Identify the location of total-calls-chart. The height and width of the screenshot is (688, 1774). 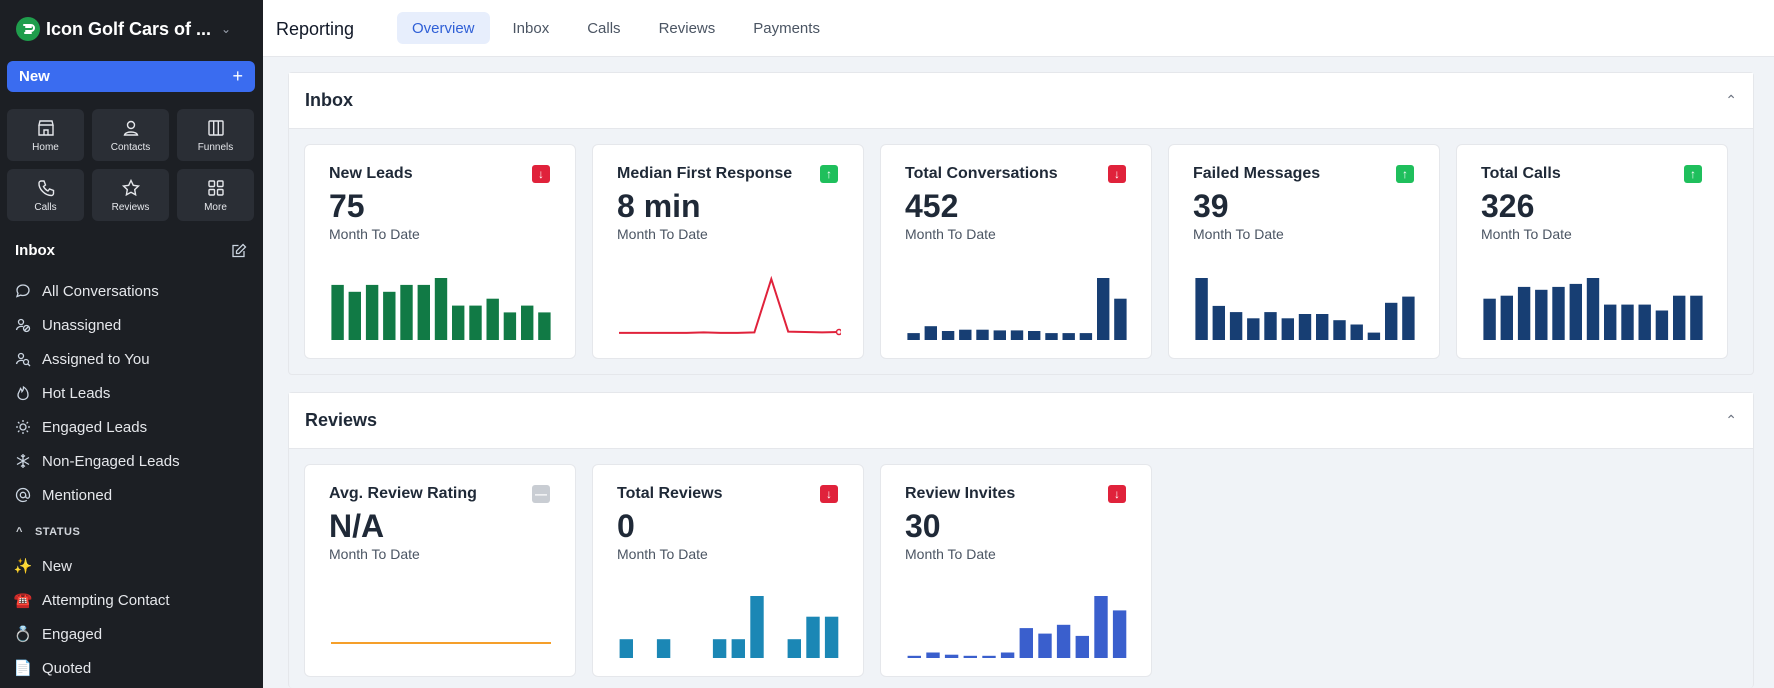
(1593, 309).